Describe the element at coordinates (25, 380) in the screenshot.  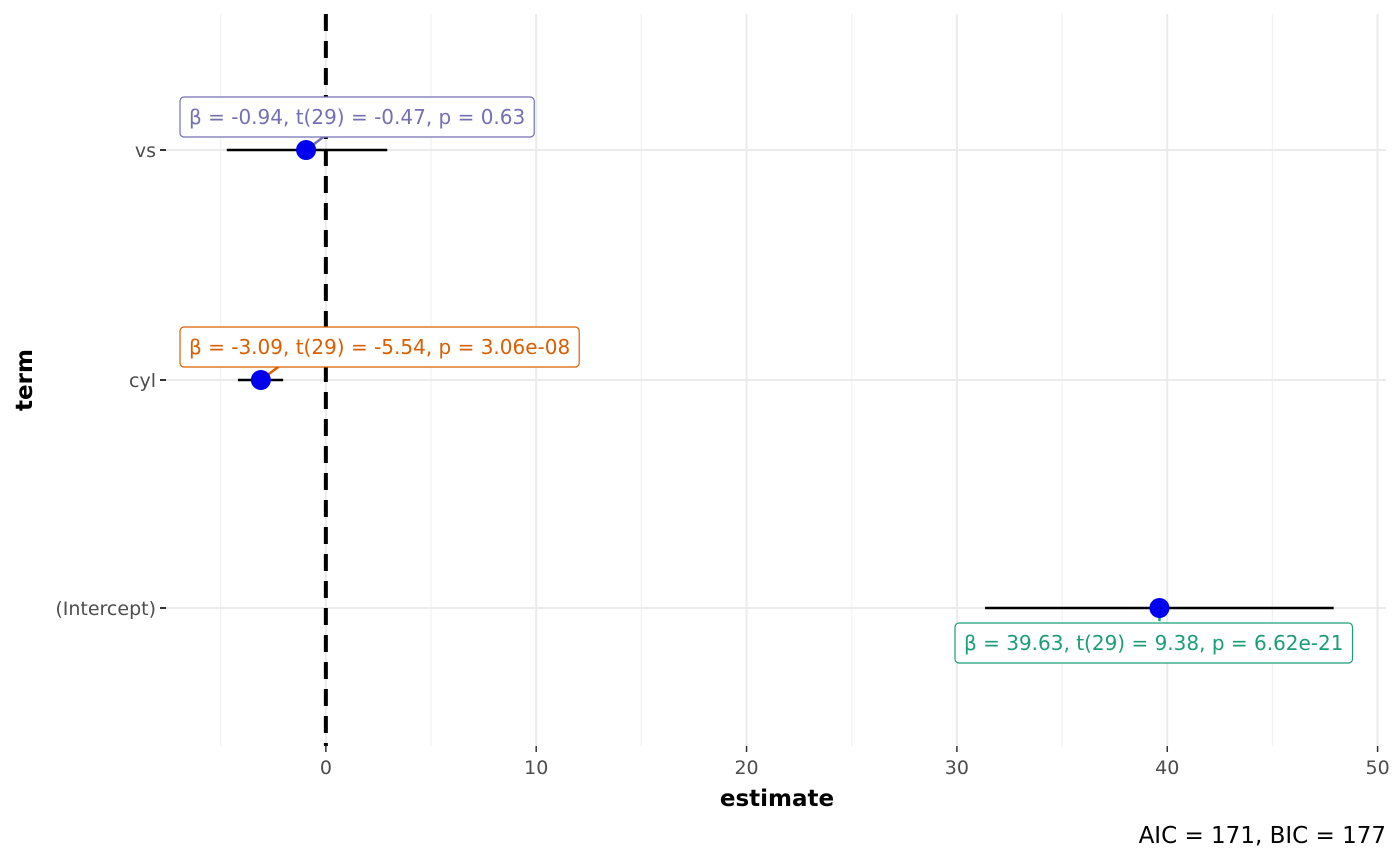
I see `y-axis-title: term` at that location.